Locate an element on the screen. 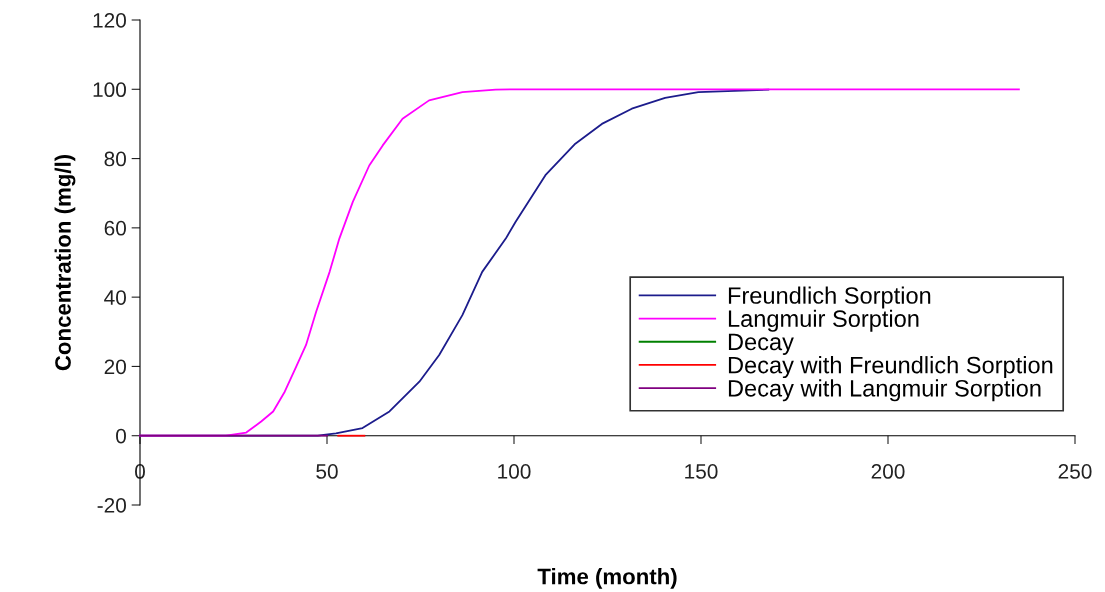  y-tick-label: 0 is located at coordinates (121, 436).